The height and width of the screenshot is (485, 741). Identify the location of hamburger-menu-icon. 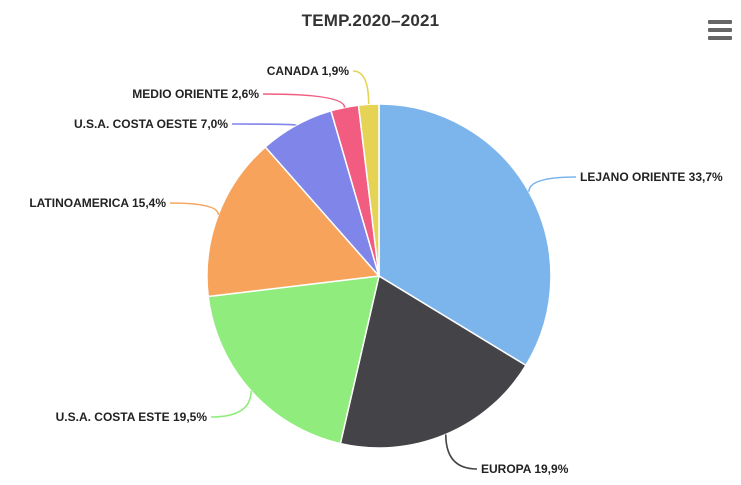
(720, 22).